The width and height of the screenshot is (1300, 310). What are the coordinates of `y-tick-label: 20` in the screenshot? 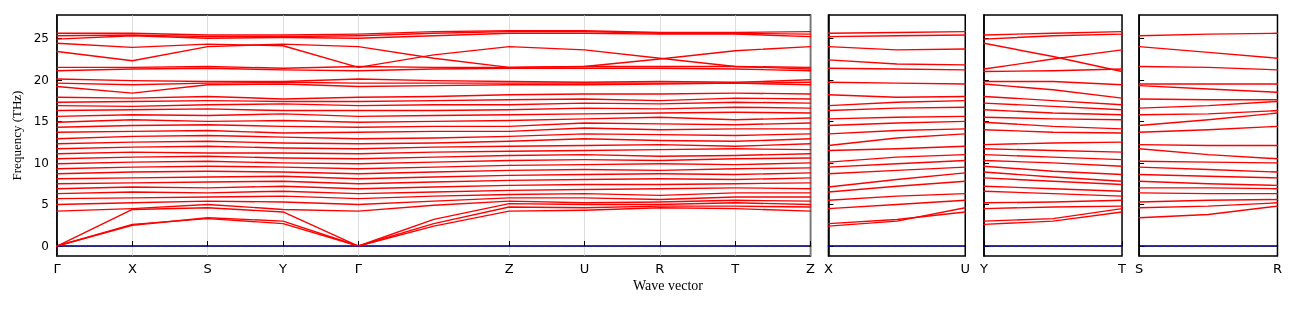 It's located at (41, 79).